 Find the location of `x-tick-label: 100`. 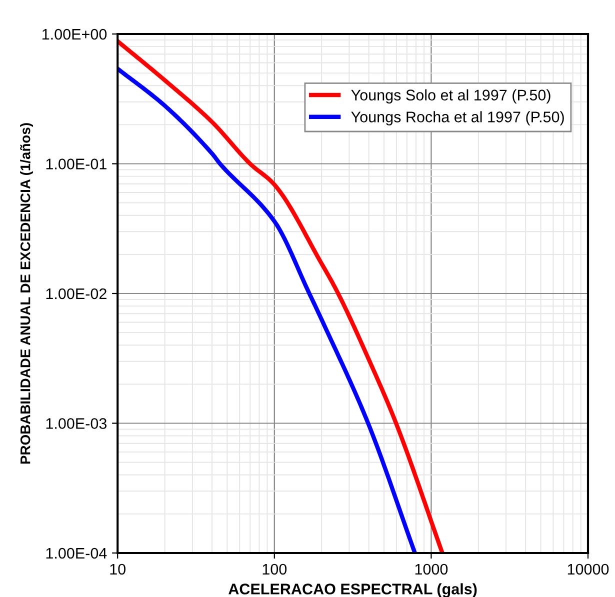

x-tick-label: 100 is located at coordinates (274, 569).